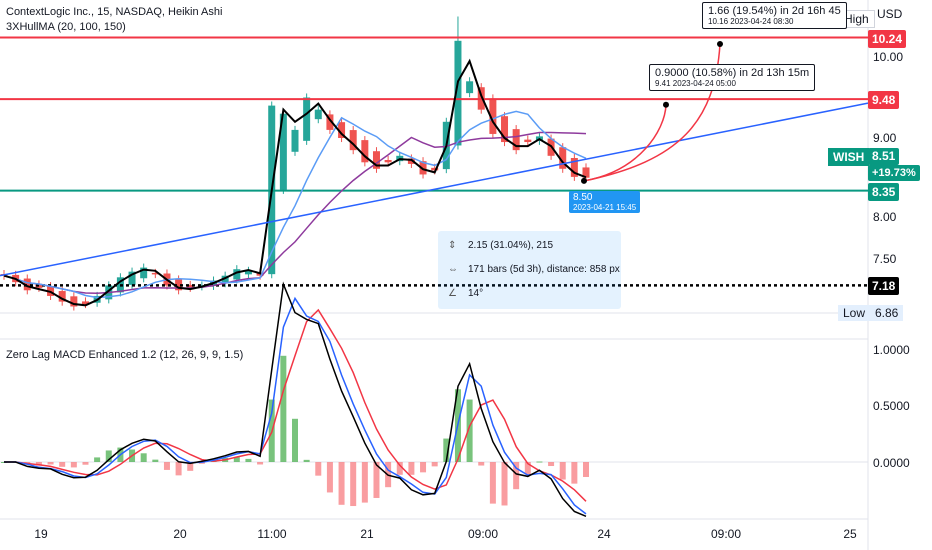  I want to click on dotted-level-tag: 7.18, so click(884, 286).